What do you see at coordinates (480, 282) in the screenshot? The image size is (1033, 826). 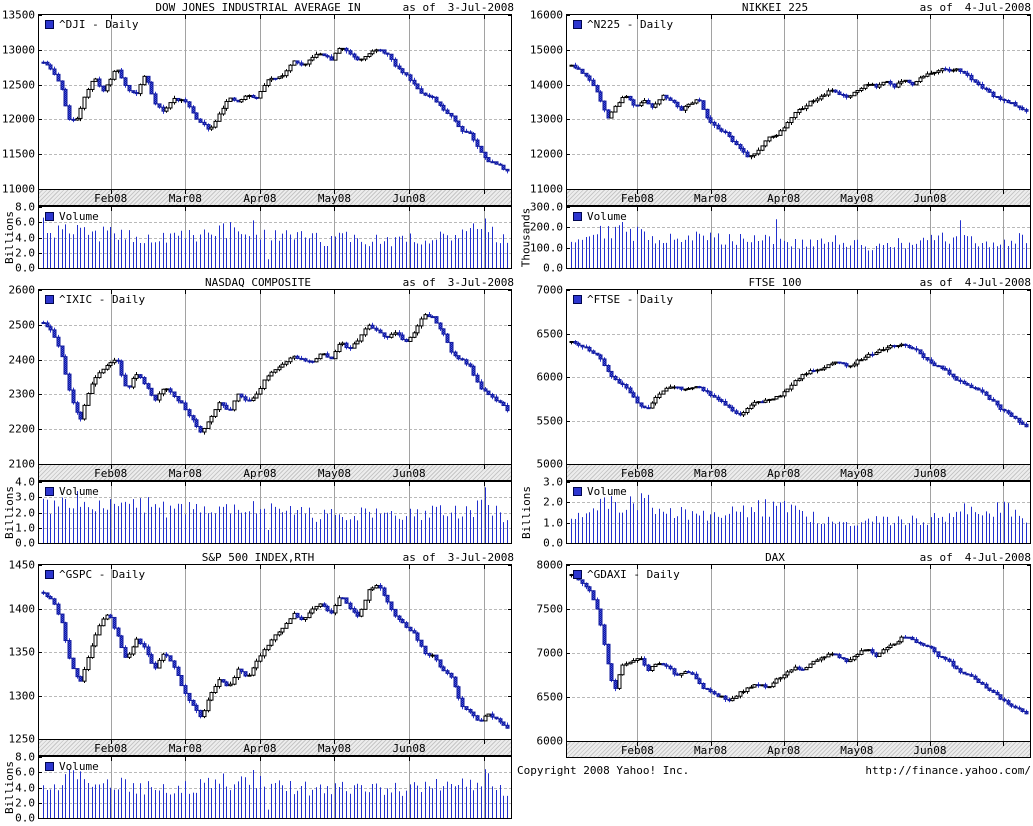 I see `as-of-date: 3-Jul-2008` at bounding box center [480, 282].